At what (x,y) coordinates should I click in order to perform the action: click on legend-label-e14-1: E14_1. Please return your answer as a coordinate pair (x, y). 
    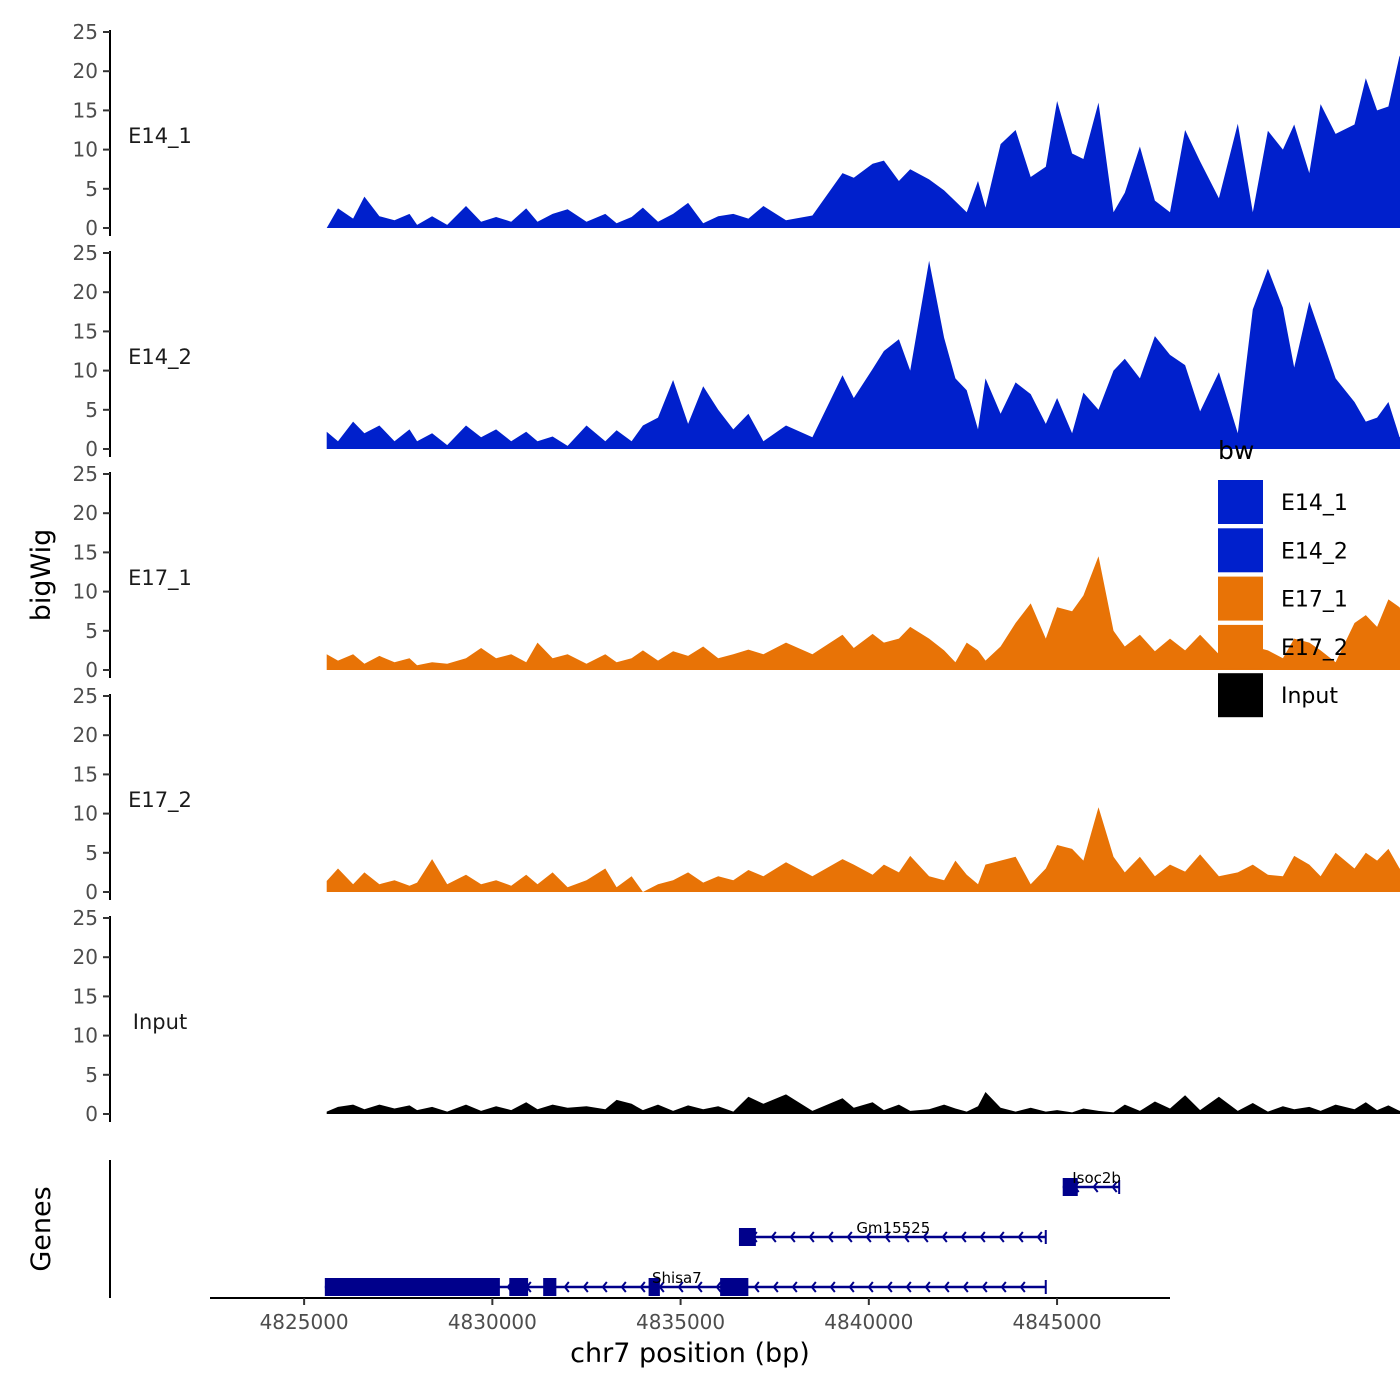
    Looking at the image, I should click on (1314, 503).